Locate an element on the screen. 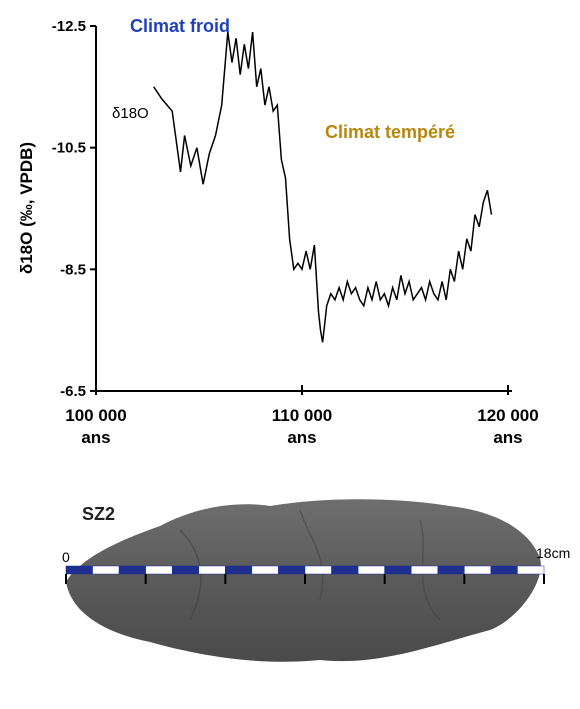 The width and height of the screenshot is (580, 709). scale-start-label: 0 is located at coordinates (66, 557).